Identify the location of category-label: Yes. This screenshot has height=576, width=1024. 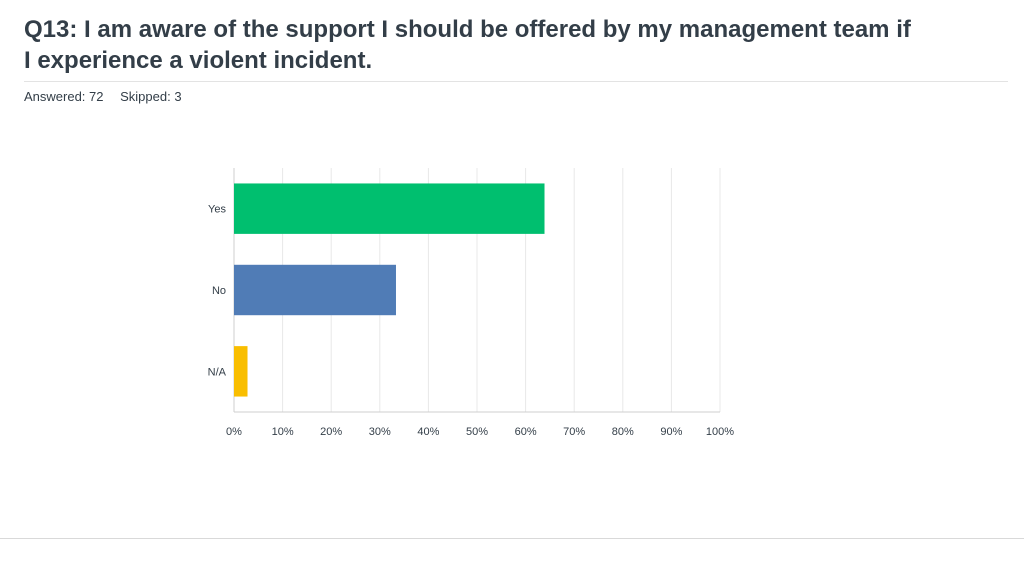
(217, 210).